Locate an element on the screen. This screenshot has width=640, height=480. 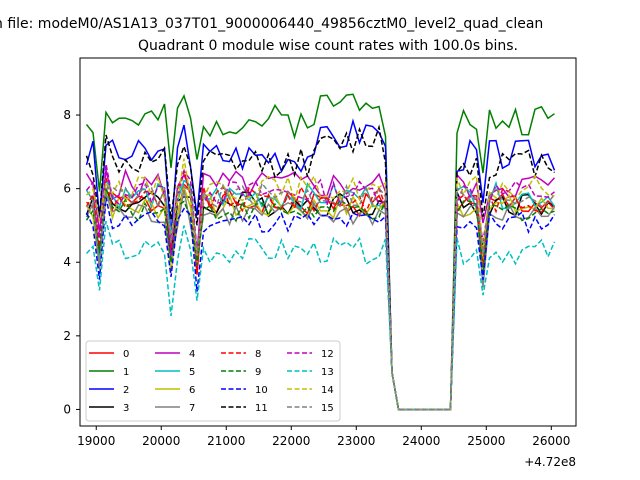
legend-label-11: 11 is located at coordinates (261, 408).